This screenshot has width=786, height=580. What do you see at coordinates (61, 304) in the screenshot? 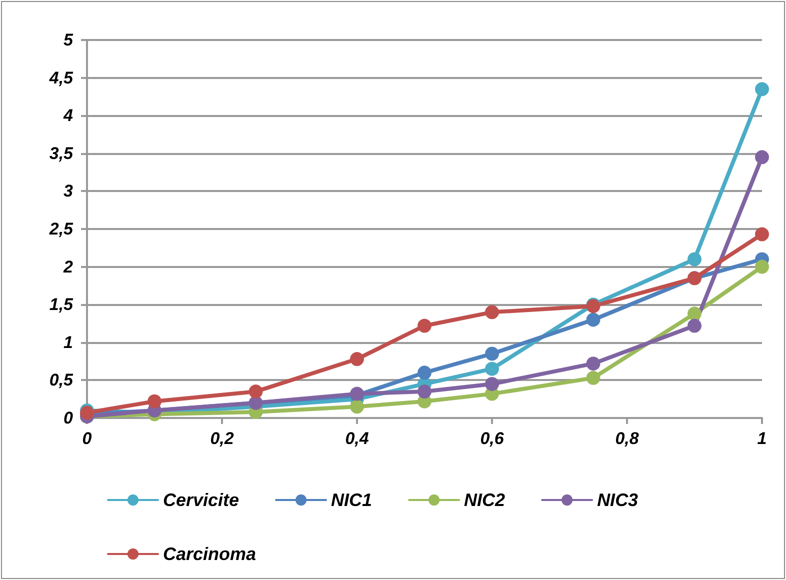
I see `y-tick-label: 1,5` at bounding box center [61, 304].